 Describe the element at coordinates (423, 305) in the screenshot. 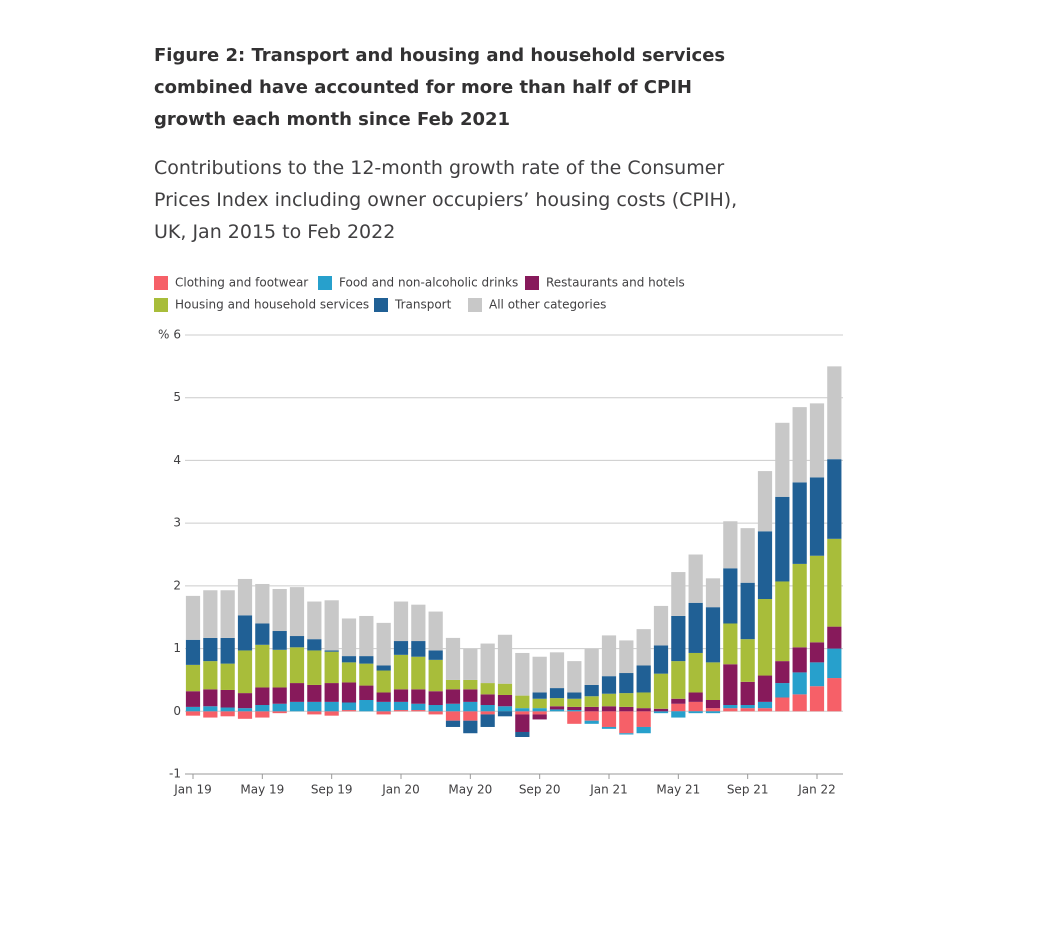

I see `legend-label: Transport` at that location.